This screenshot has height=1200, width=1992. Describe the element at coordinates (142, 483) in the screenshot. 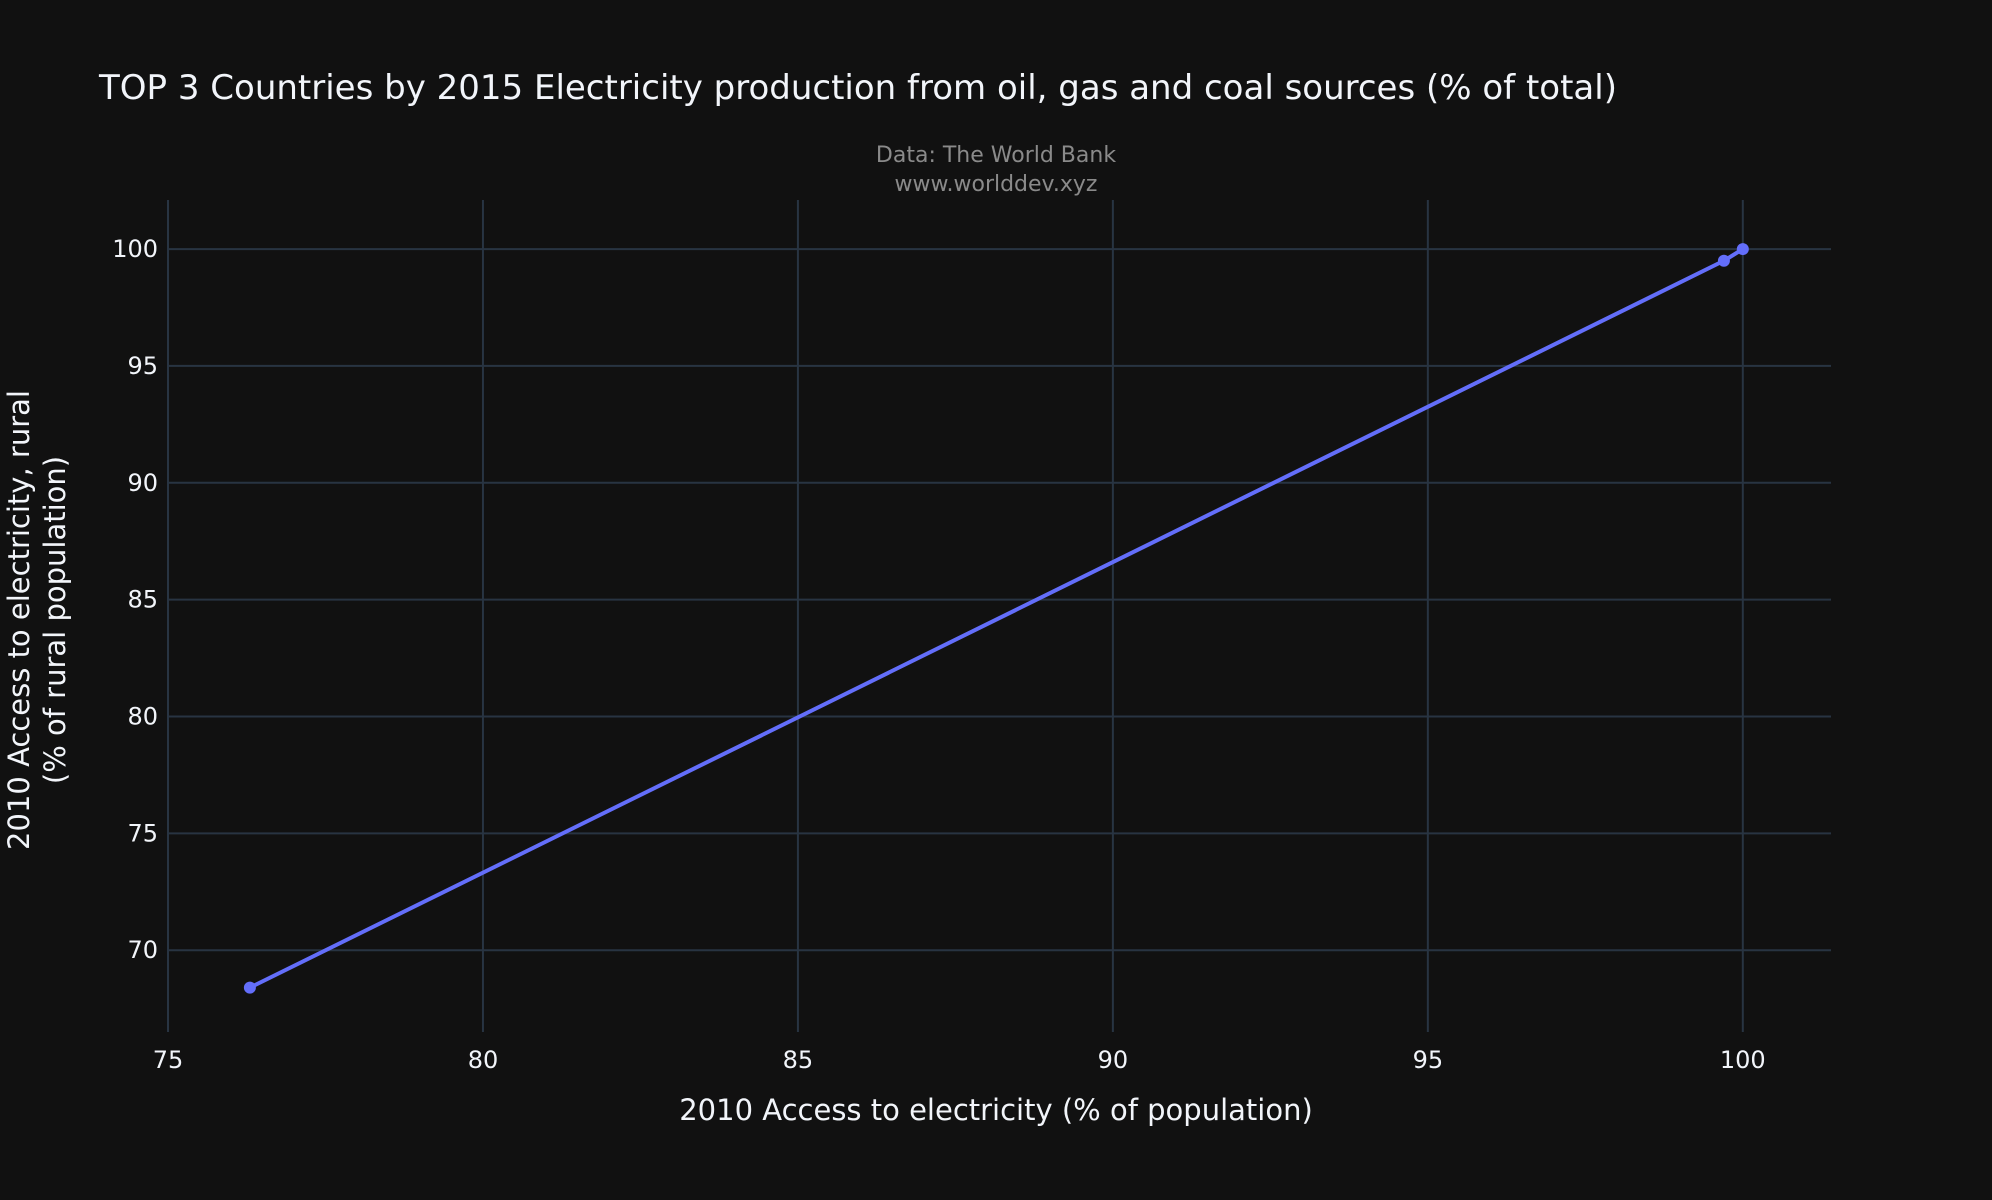

I see `y-tick-label-90: 90` at that location.